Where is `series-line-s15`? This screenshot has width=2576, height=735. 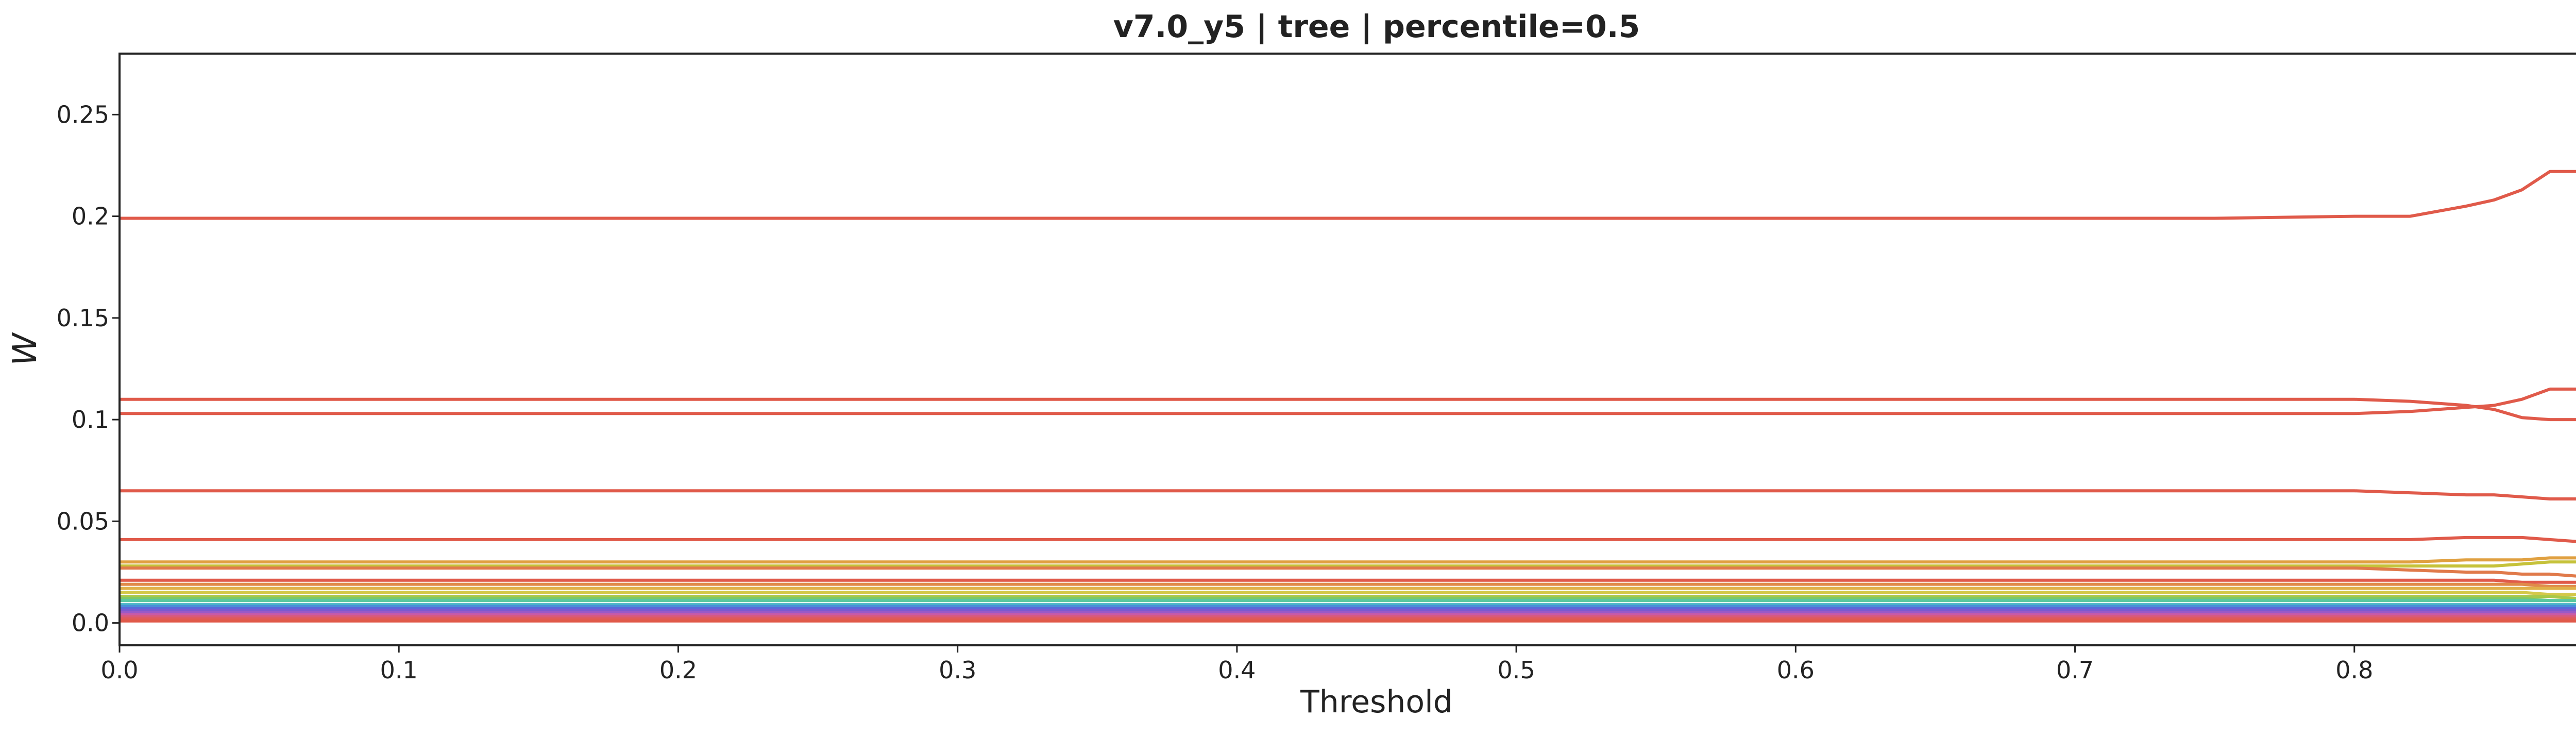
series-line-s15 is located at coordinates (1348, 601).